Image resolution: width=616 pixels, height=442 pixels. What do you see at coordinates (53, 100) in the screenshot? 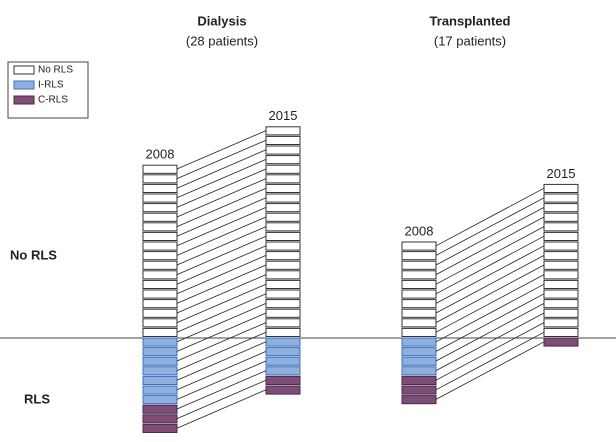
I see `legend-label: C-RLS` at bounding box center [53, 100].